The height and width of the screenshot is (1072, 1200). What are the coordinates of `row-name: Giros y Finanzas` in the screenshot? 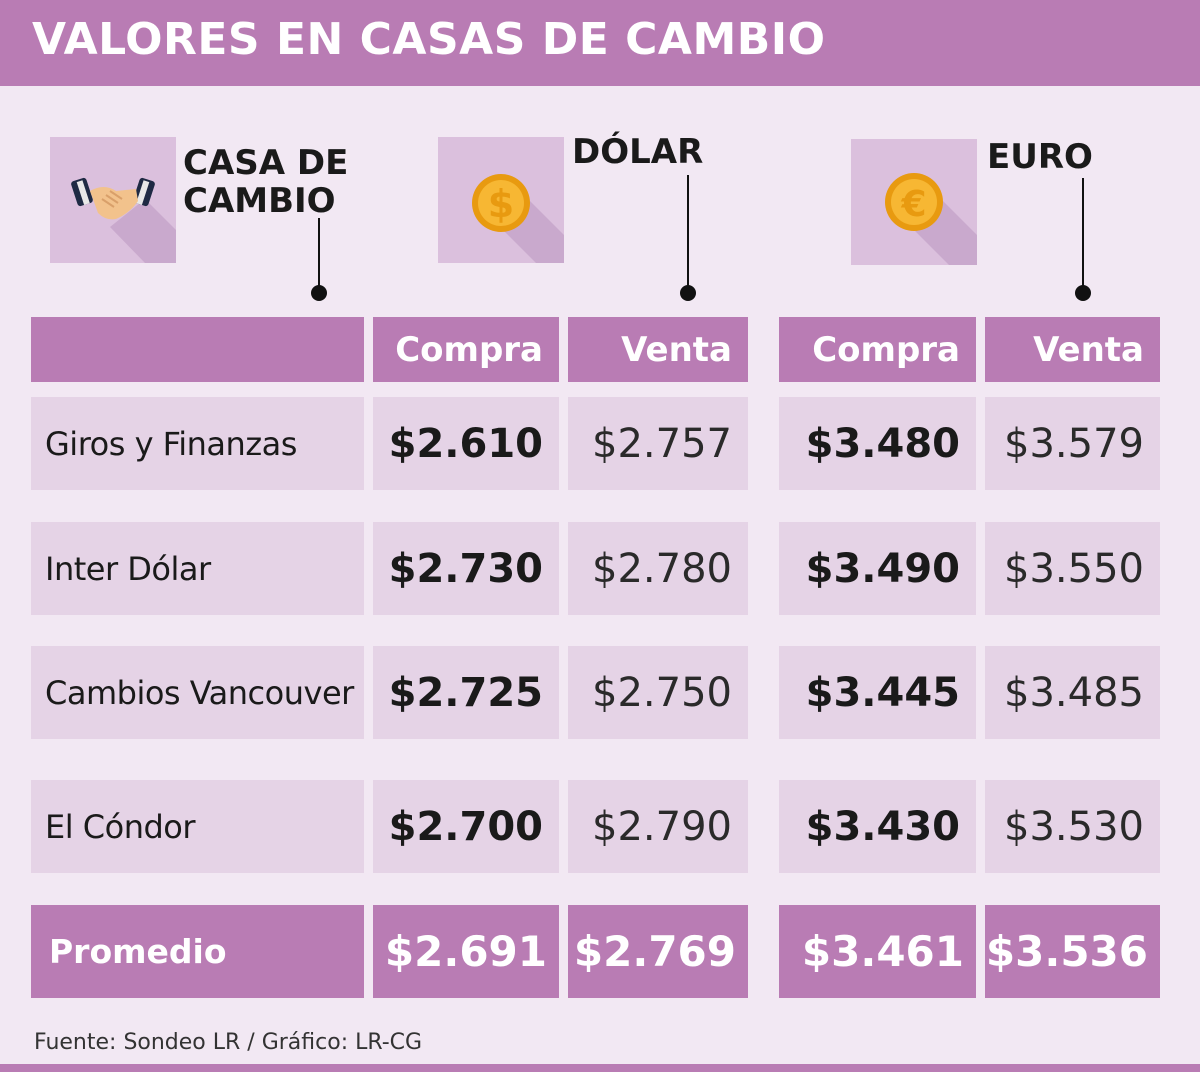 It's located at (197, 443).